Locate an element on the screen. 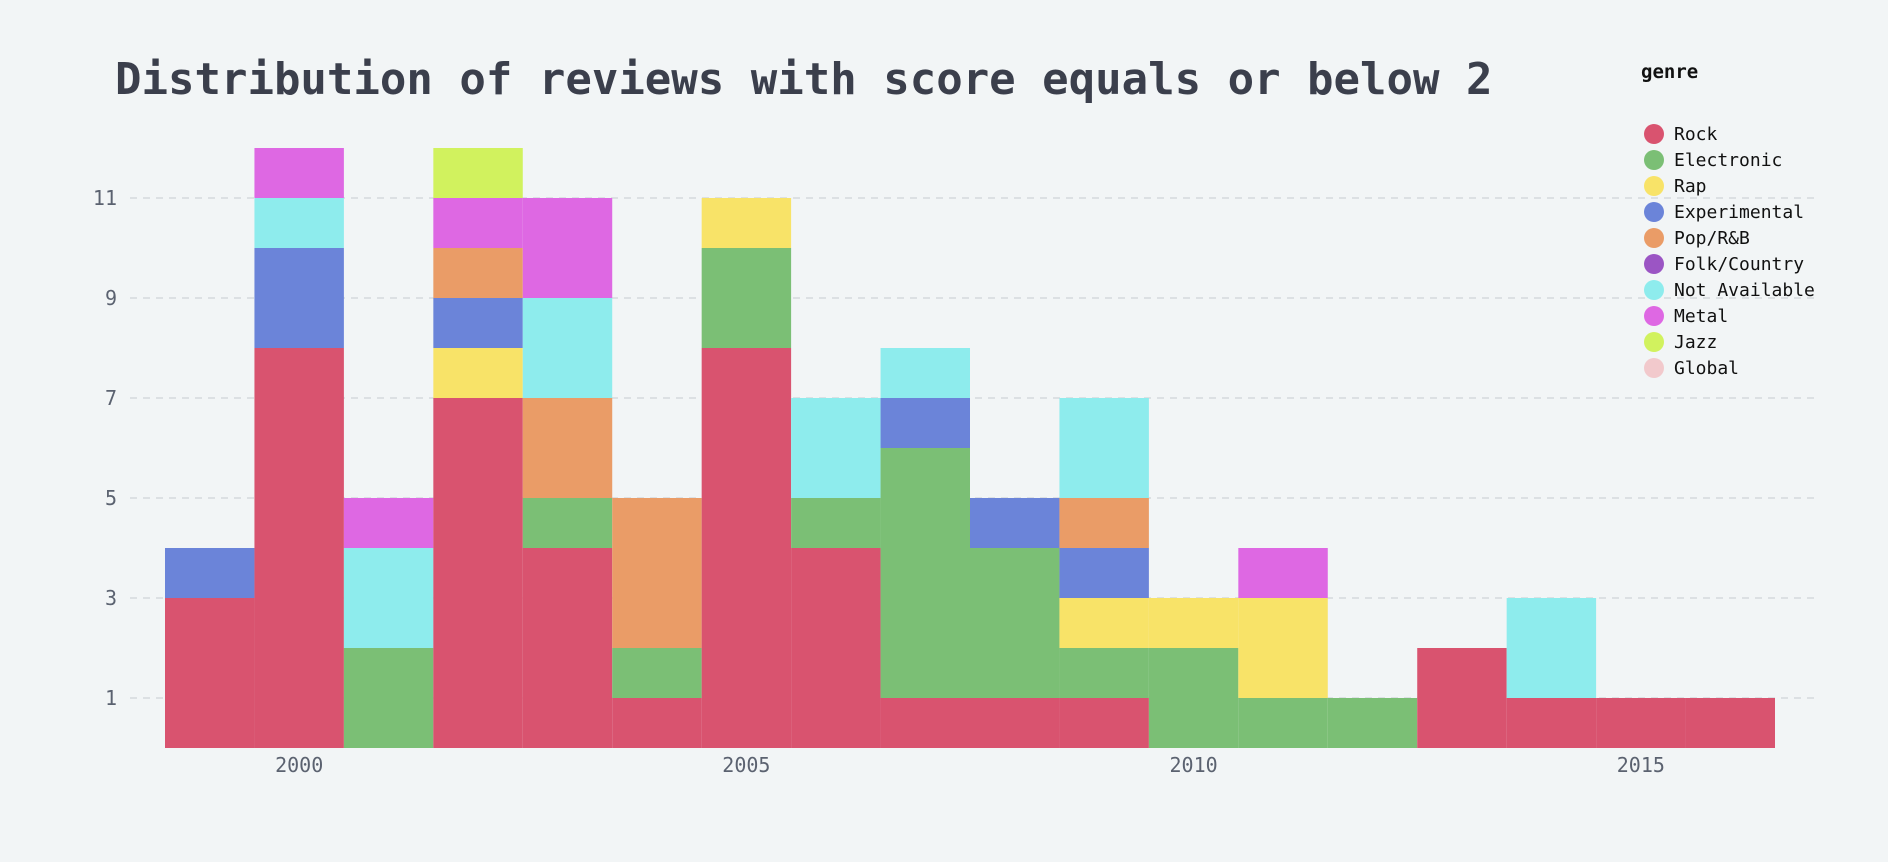 The height and width of the screenshot is (862, 1888). legend-marker-global is located at coordinates (1654, 368).